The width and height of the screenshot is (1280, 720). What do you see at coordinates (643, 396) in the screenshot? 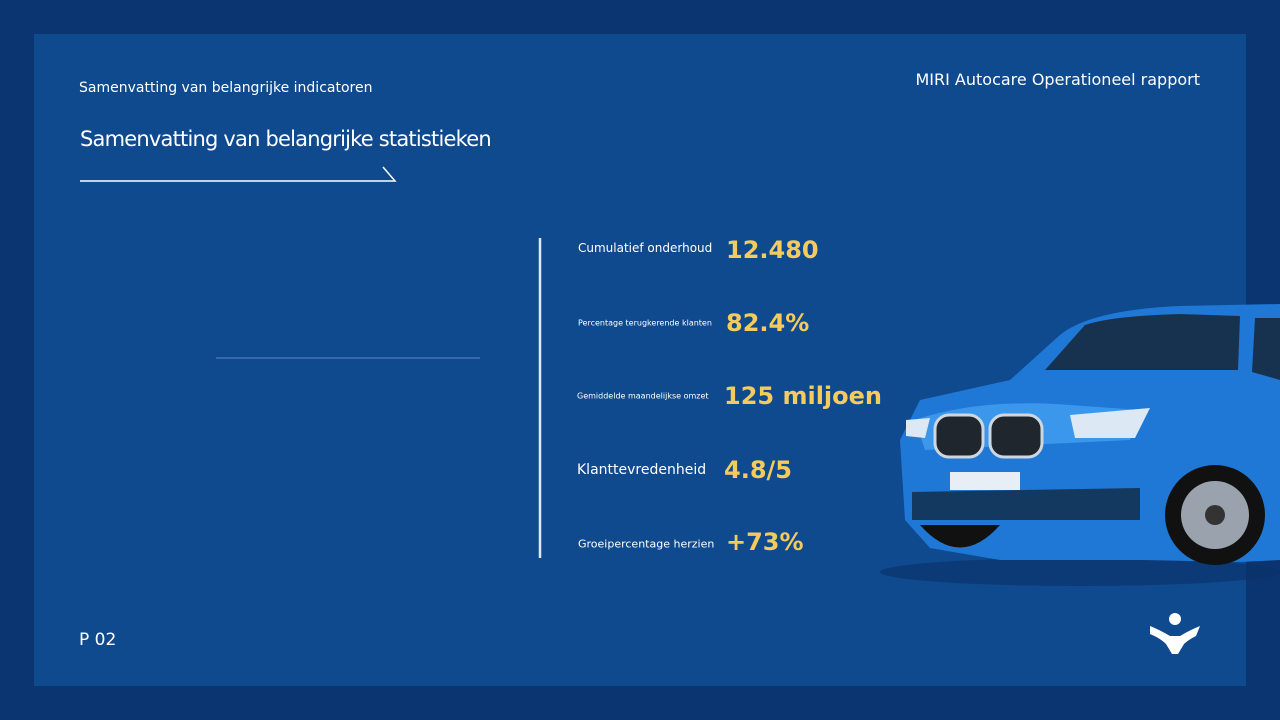
I see `stat-label: Gemiddelde maandelijkse omzet` at bounding box center [643, 396].